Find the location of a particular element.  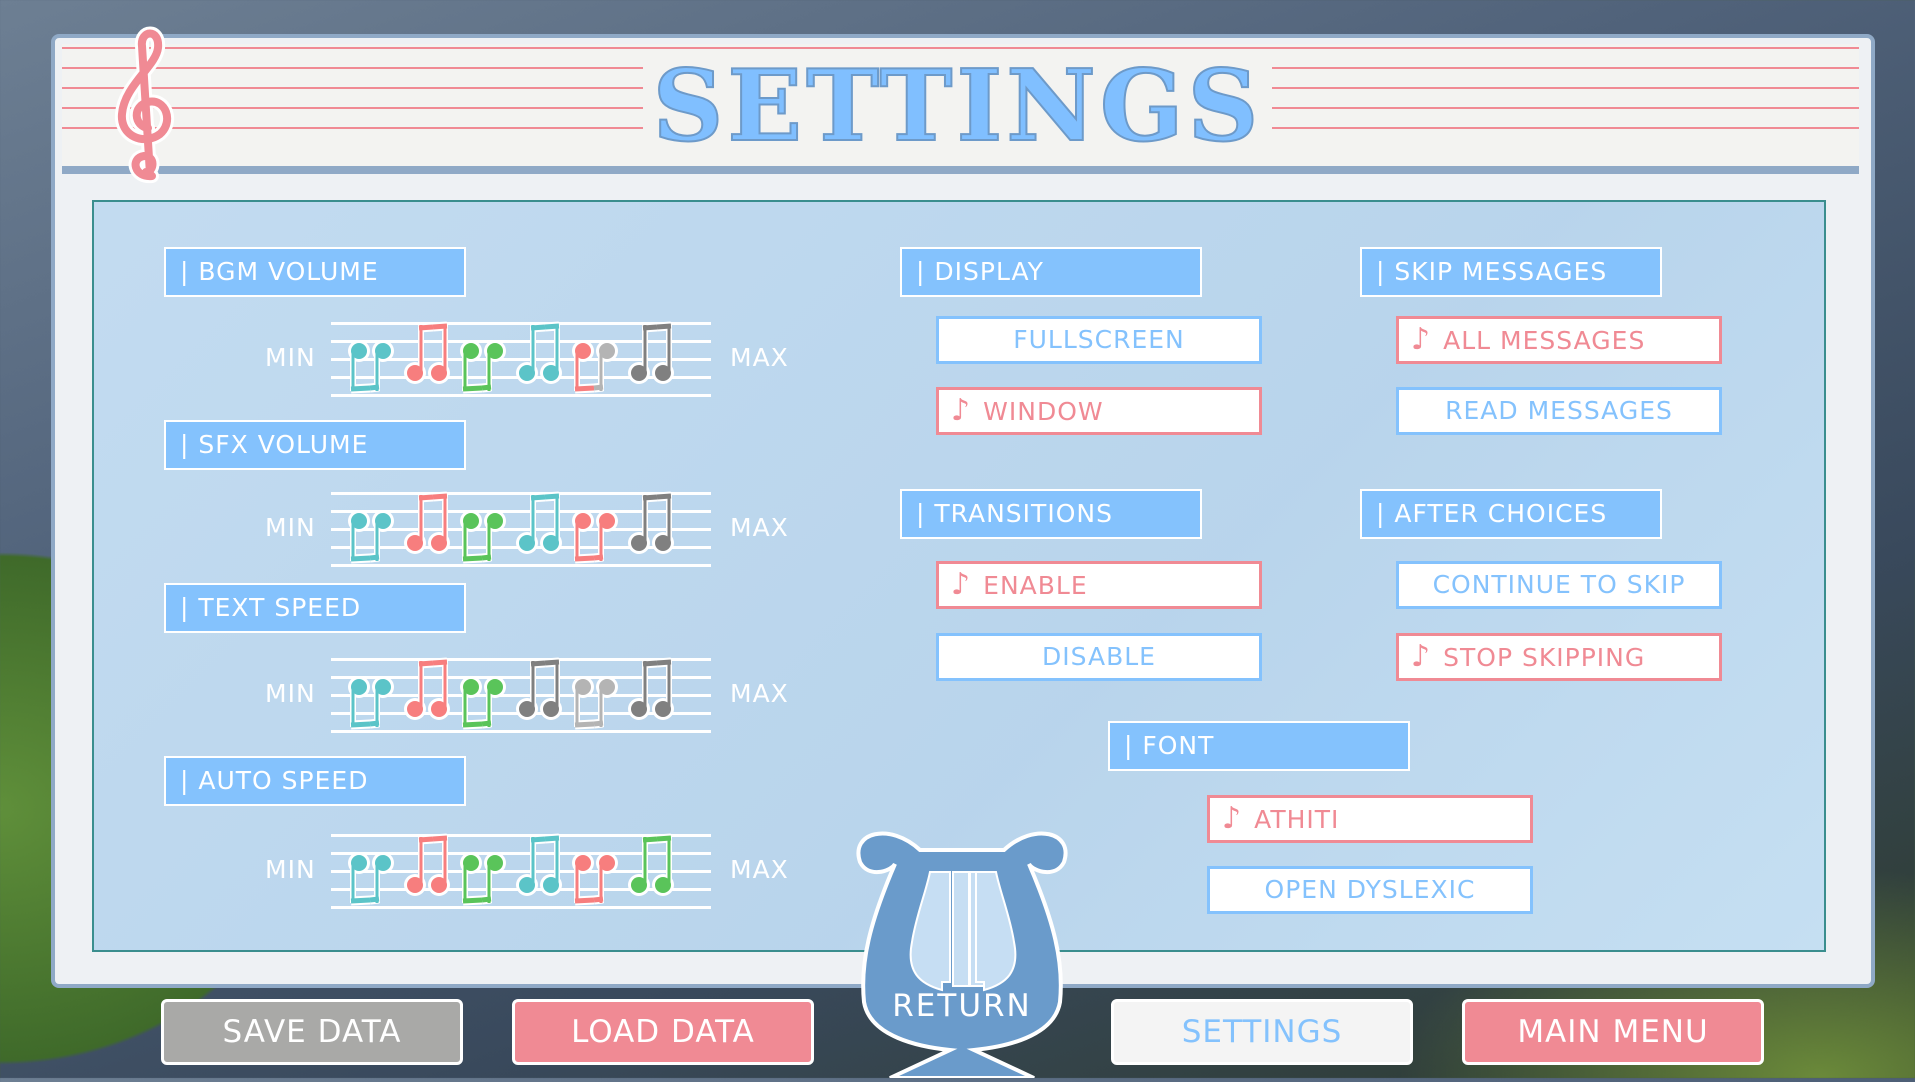

after-label: | AFTER CHOICES is located at coordinates (1511, 514).